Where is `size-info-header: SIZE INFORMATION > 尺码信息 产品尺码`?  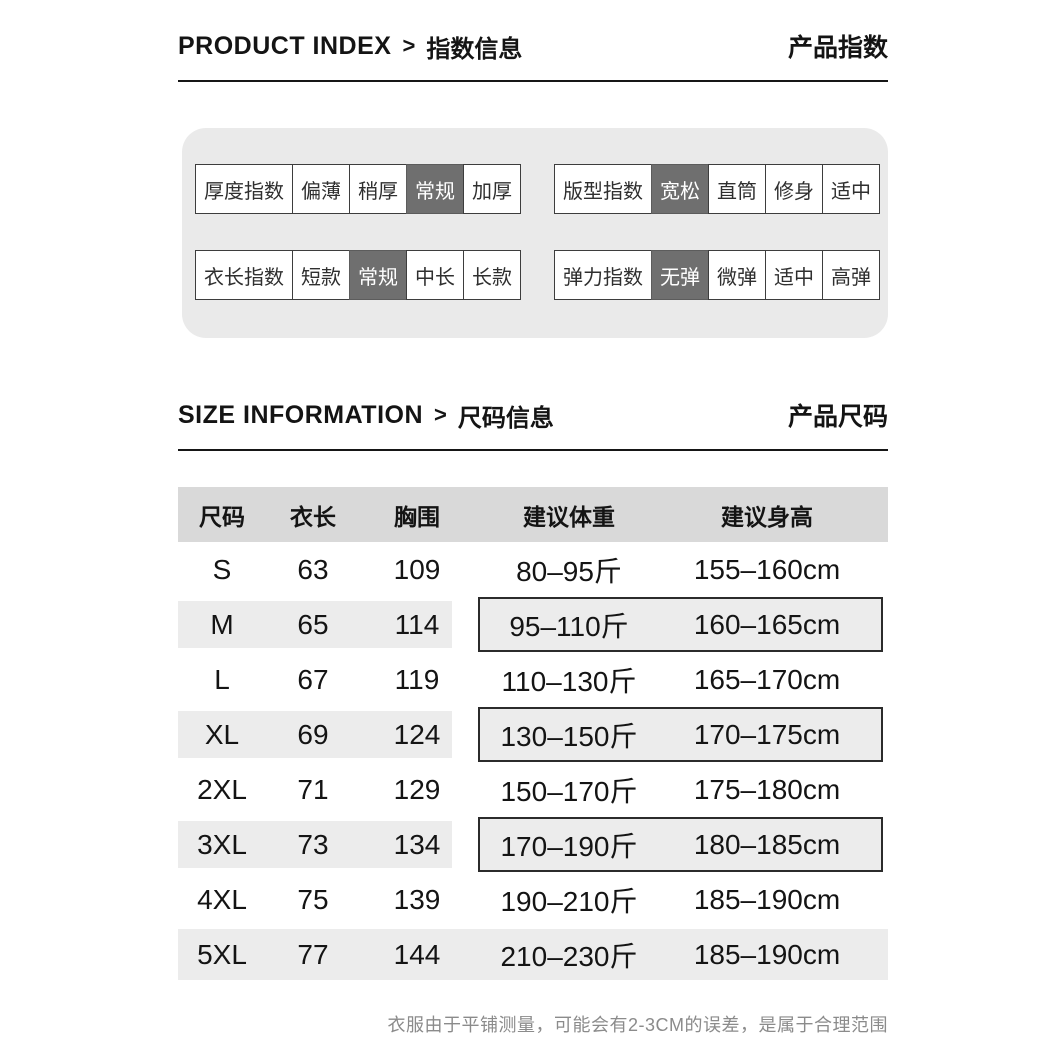 size-info-header: SIZE INFORMATION > 尺码信息 产品尺码 is located at coordinates (533, 415).